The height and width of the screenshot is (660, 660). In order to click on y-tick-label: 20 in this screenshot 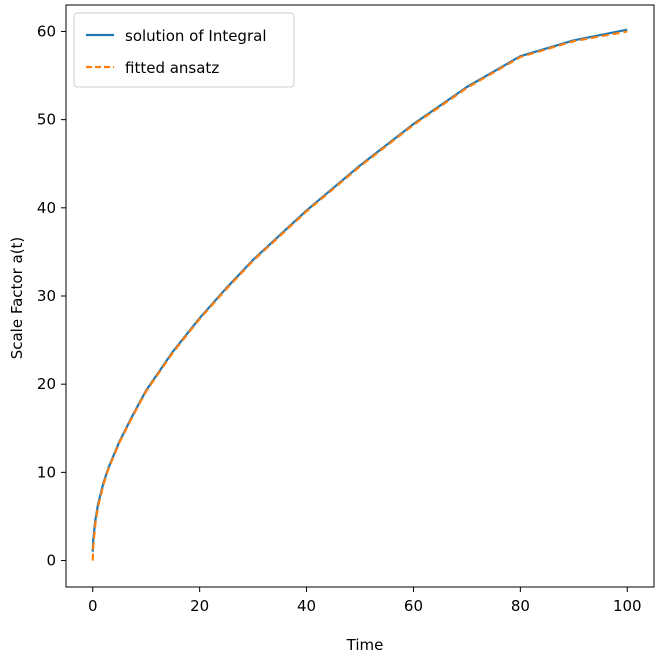, I will do `click(46, 384)`.